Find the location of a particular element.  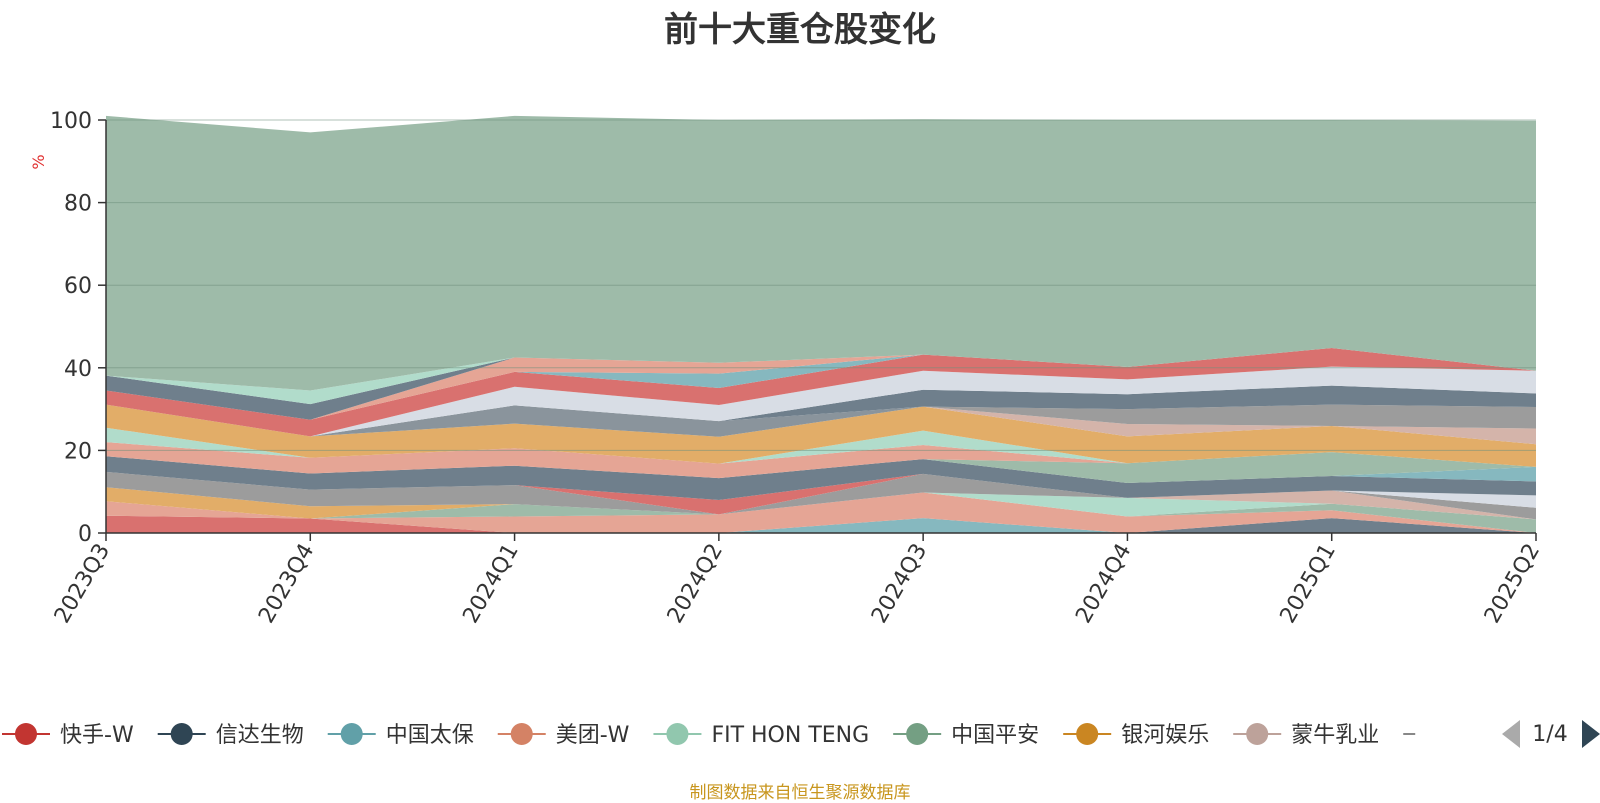

y-tick-label-2: 40 is located at coordinates (78, 369).